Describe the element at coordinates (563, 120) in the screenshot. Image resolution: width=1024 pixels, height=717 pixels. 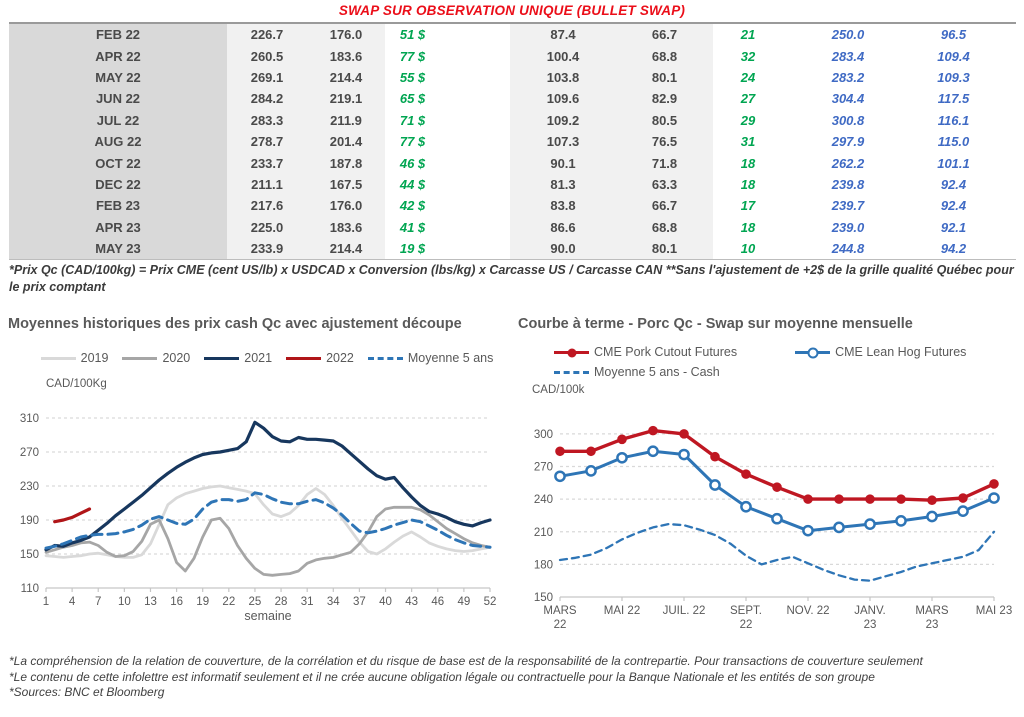
I see `value-cell: 109.2` at that location.